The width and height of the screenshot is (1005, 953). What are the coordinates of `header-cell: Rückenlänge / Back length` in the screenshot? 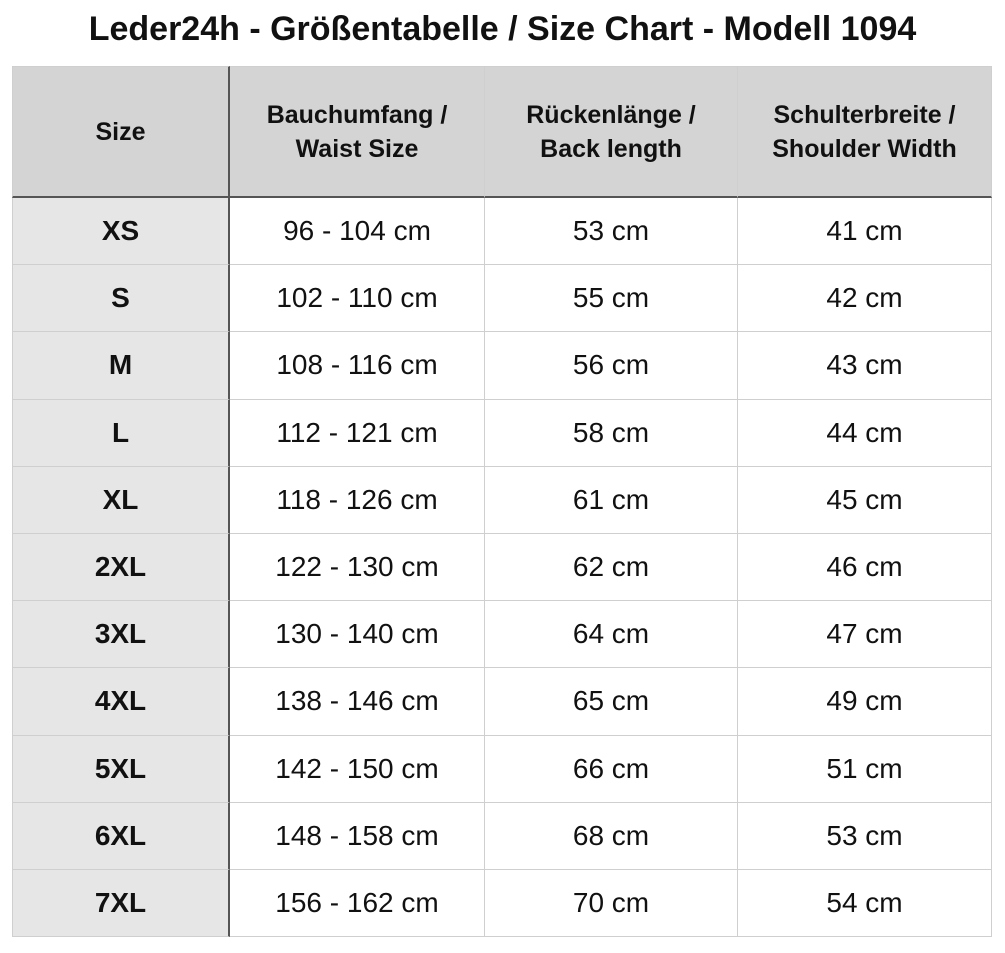 It's located at (611, 132).